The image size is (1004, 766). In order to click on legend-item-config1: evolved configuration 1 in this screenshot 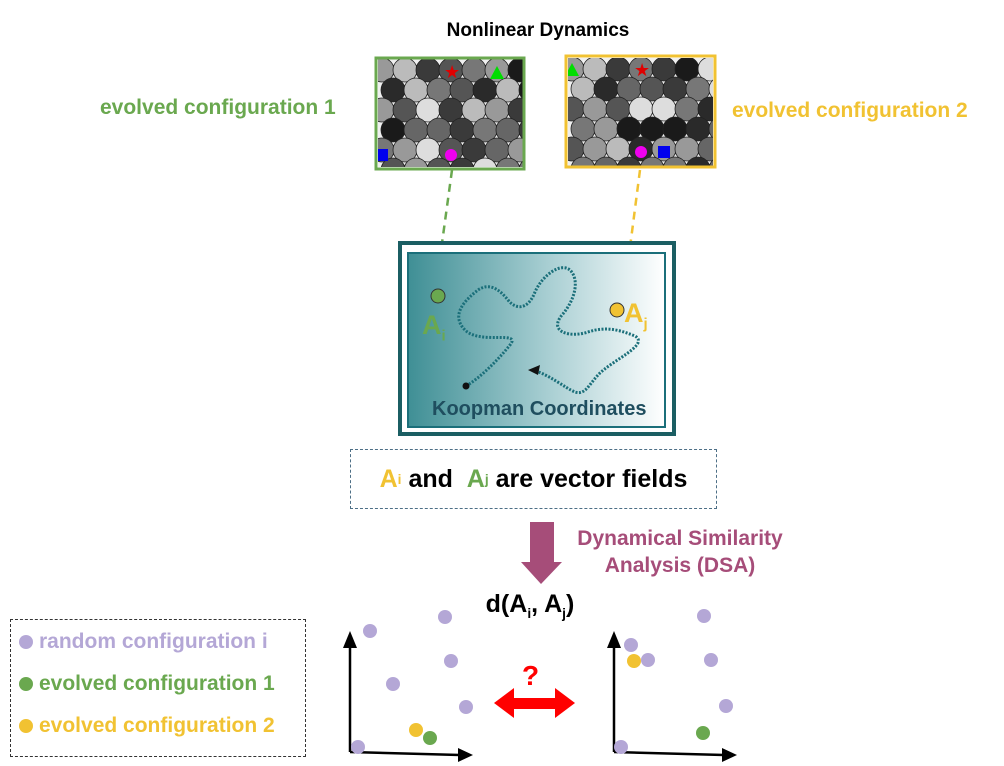, I will do `click(147, 684)`.